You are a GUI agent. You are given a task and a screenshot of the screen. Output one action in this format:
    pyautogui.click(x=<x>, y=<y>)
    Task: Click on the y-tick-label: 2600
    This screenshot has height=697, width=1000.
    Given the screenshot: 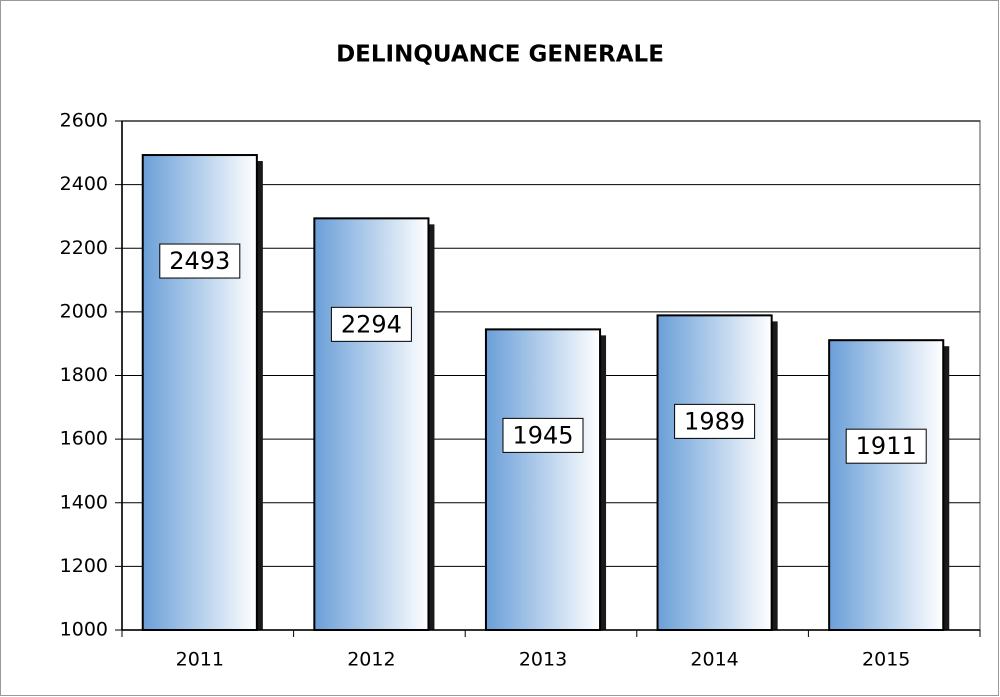 What is the action you would take?
    pyautogui.click(x=84, y=121)
    